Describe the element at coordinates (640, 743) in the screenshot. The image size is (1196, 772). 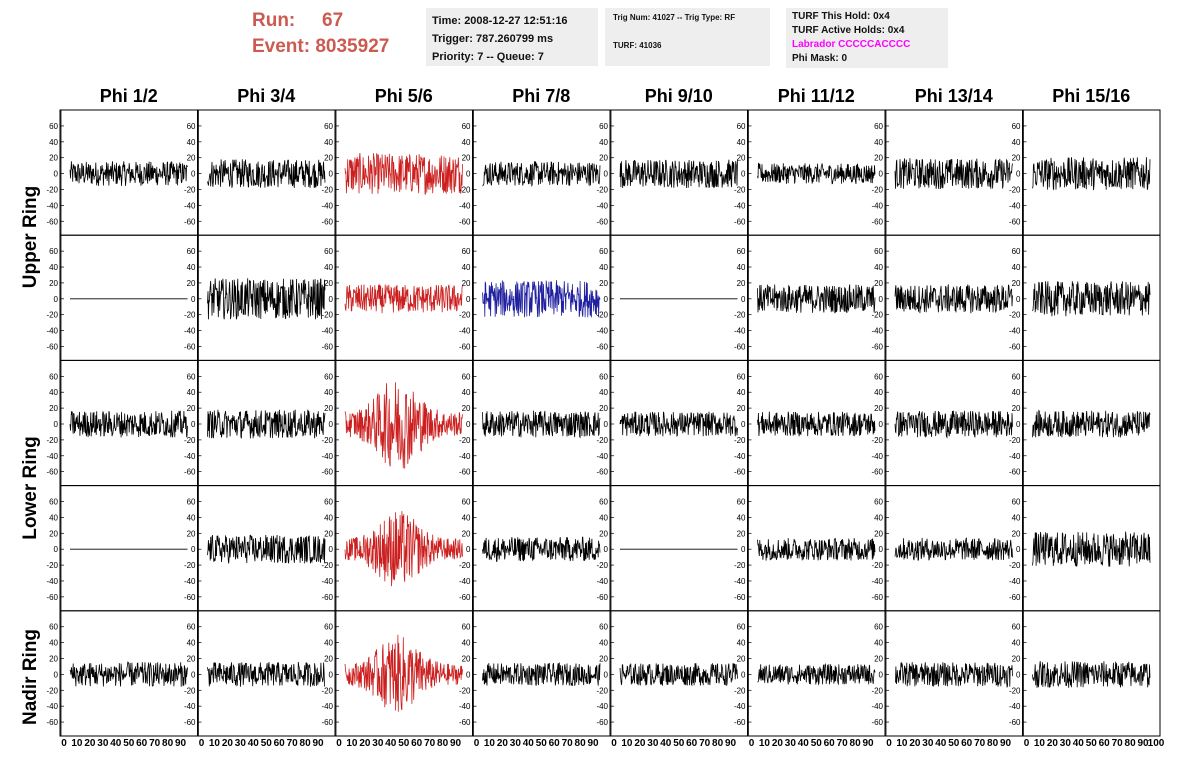
I see `x-tick-label: 20` at that location.